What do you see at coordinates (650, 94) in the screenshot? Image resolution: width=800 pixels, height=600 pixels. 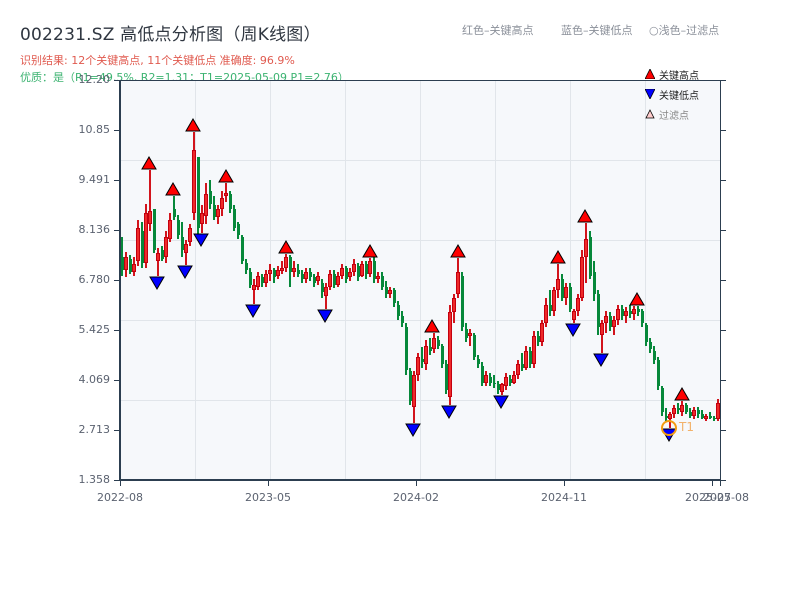 I see `triangle-down-blue-icon` at bounding box center [650, 94].